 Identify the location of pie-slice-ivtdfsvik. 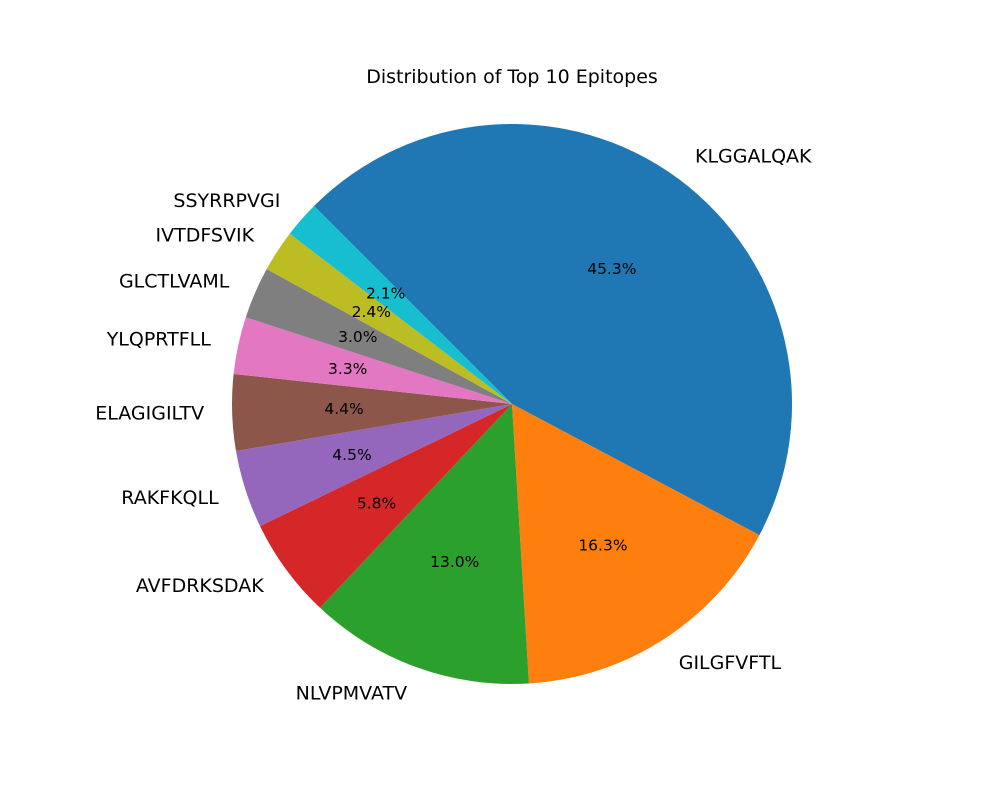
(389, 318).